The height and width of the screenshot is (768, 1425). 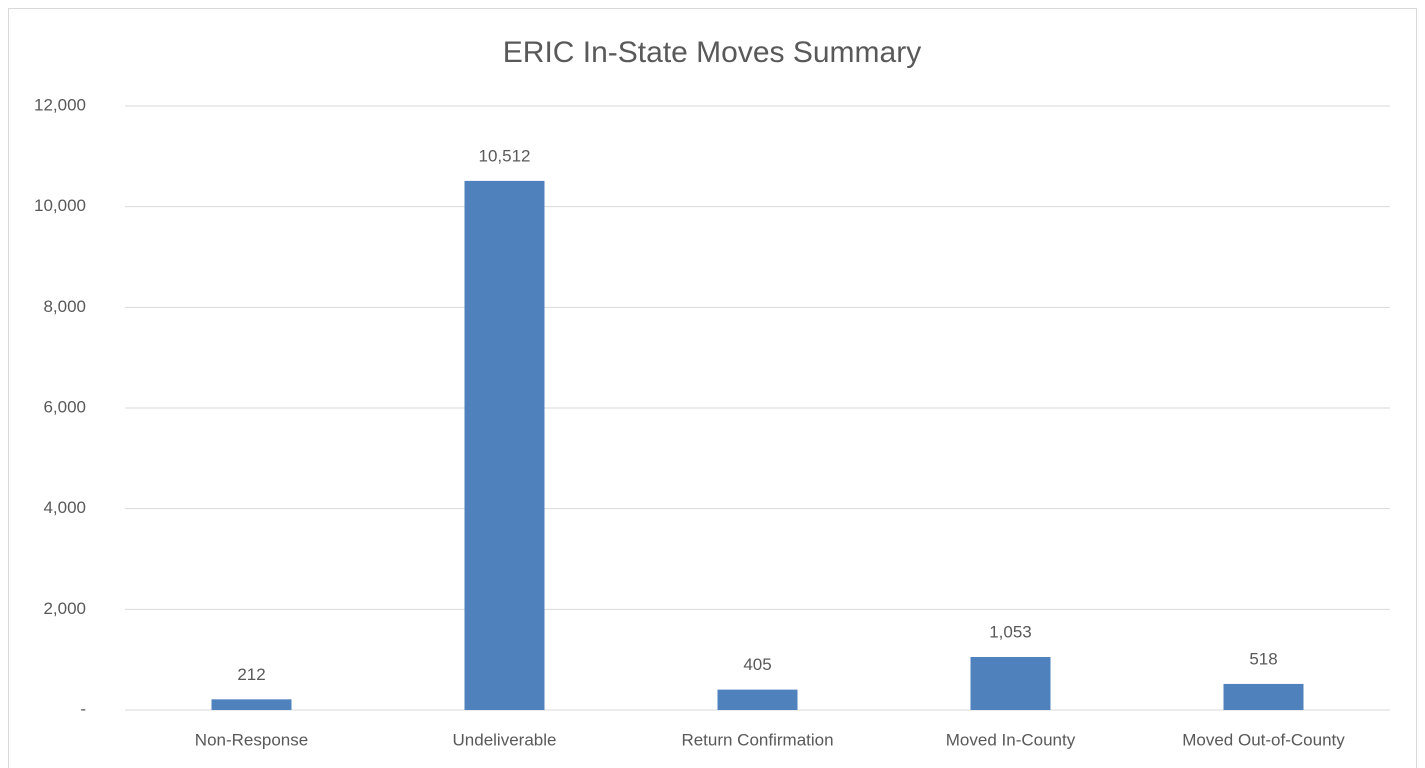 What do you see at coordinates (64, 608) in the screenshot?
I see `y-tick-label: 2,000` at bounding box center [64, 608].